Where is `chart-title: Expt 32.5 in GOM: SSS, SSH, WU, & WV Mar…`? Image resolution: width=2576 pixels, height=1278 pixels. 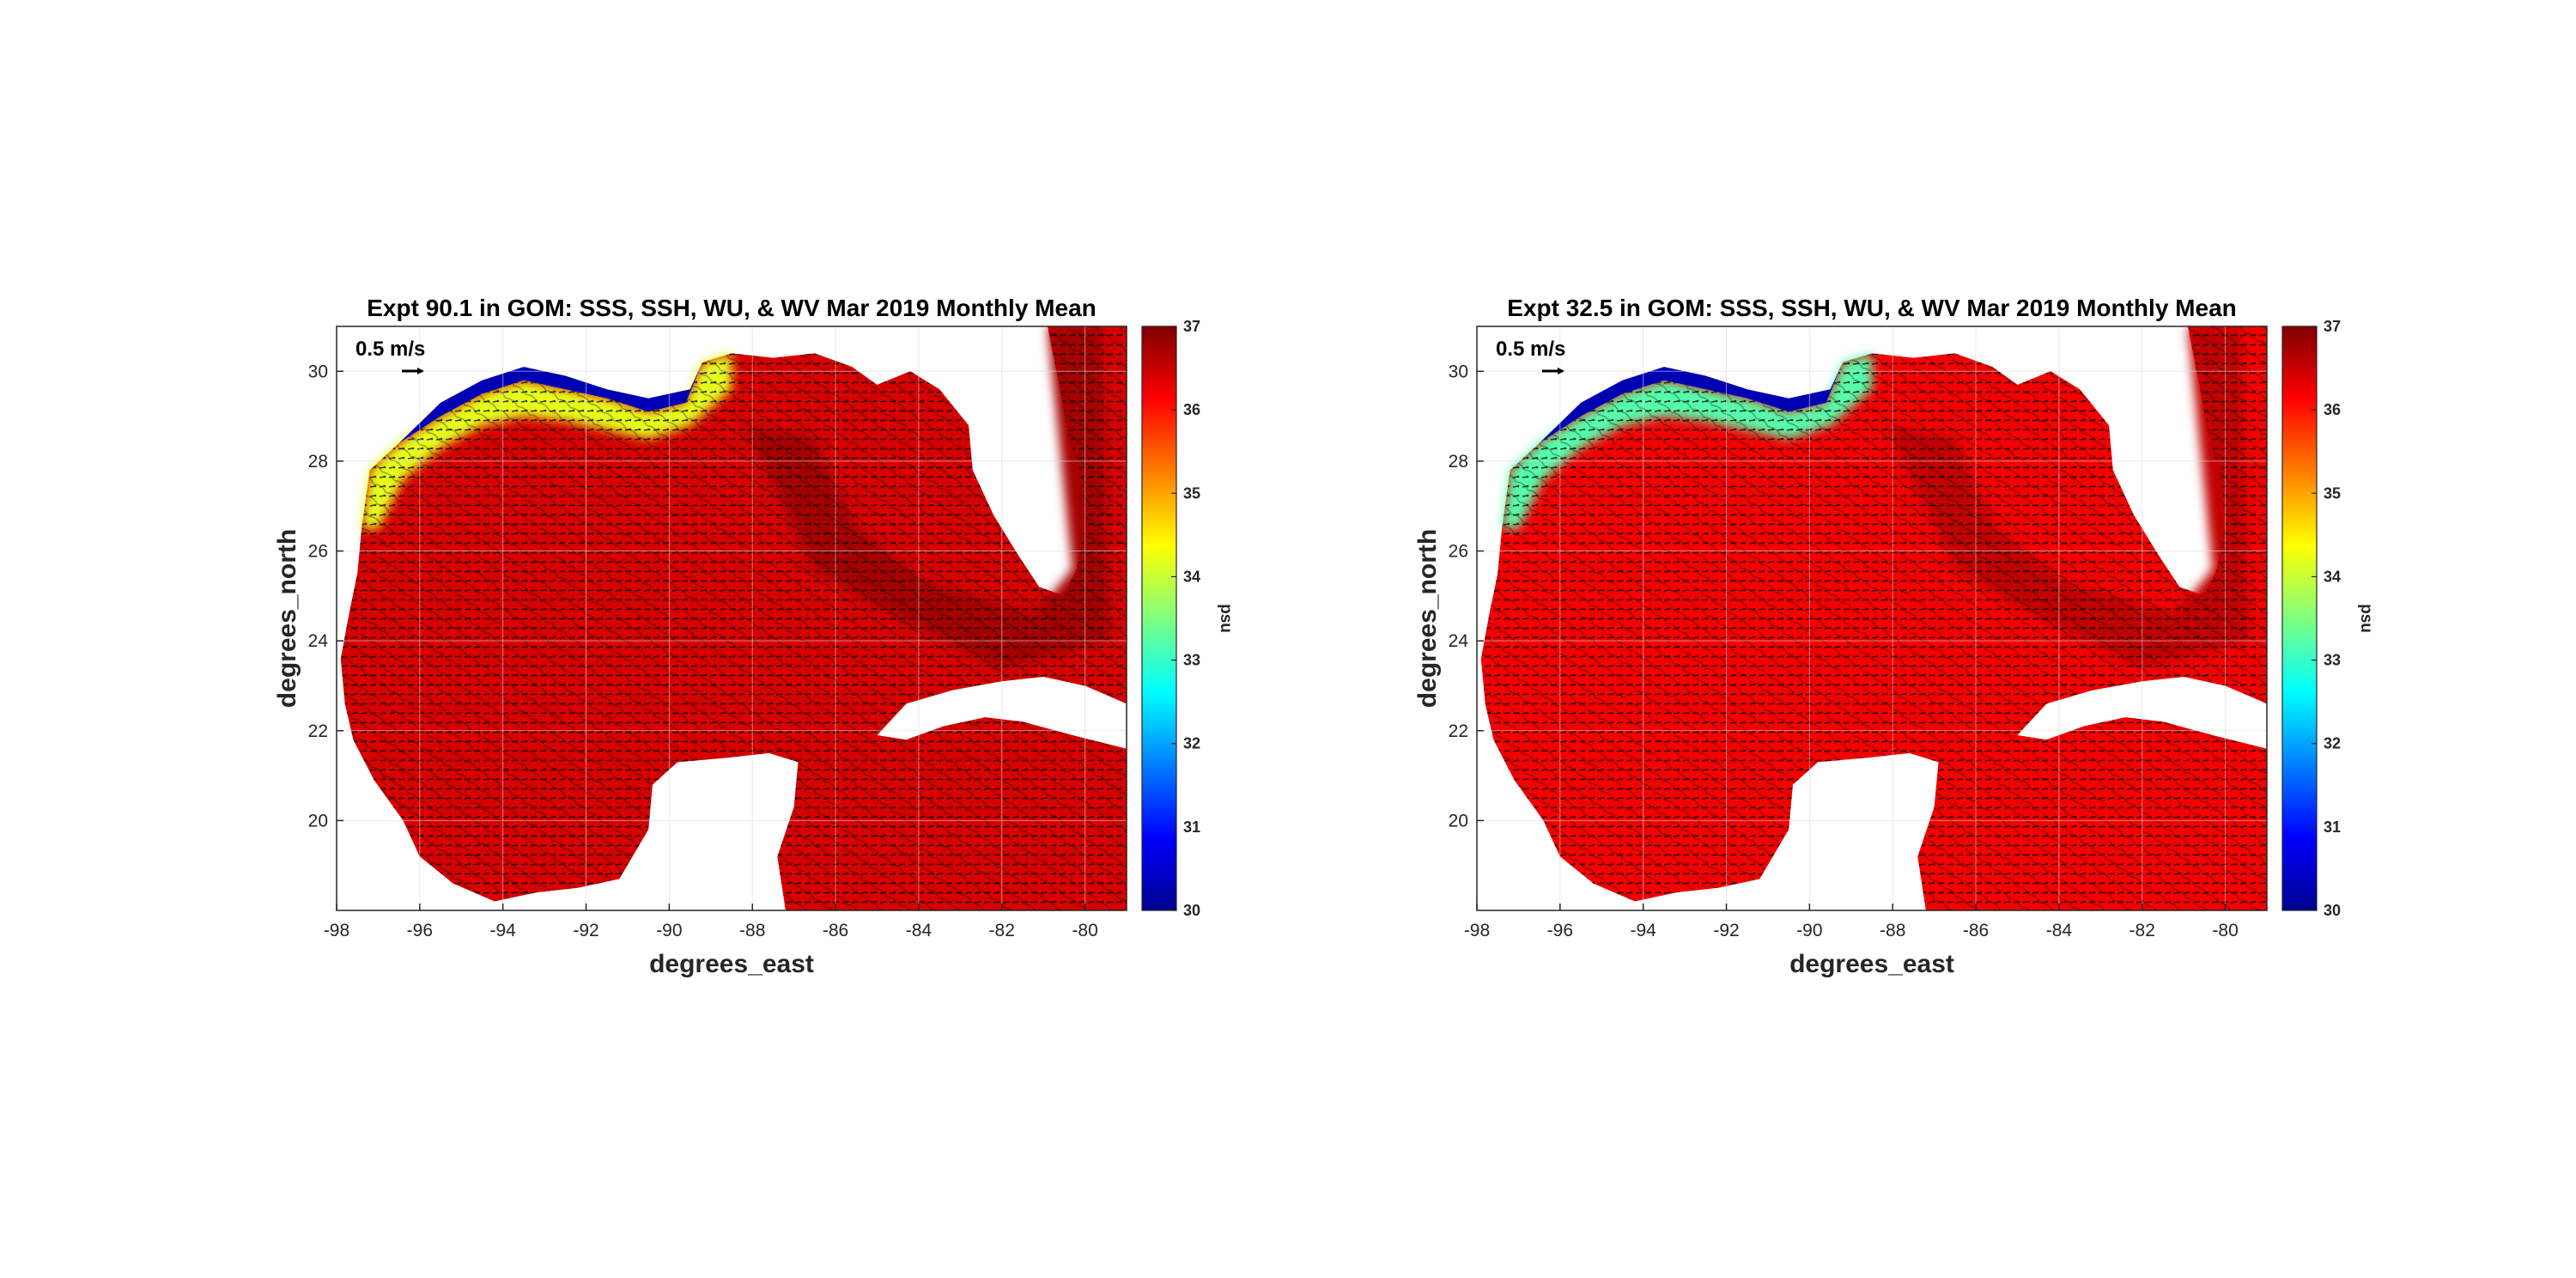 chart-title: Expt 32.5 in GOM: SSS, SSH, WU, & WV Mar… is located at coordinates (1872, 308).